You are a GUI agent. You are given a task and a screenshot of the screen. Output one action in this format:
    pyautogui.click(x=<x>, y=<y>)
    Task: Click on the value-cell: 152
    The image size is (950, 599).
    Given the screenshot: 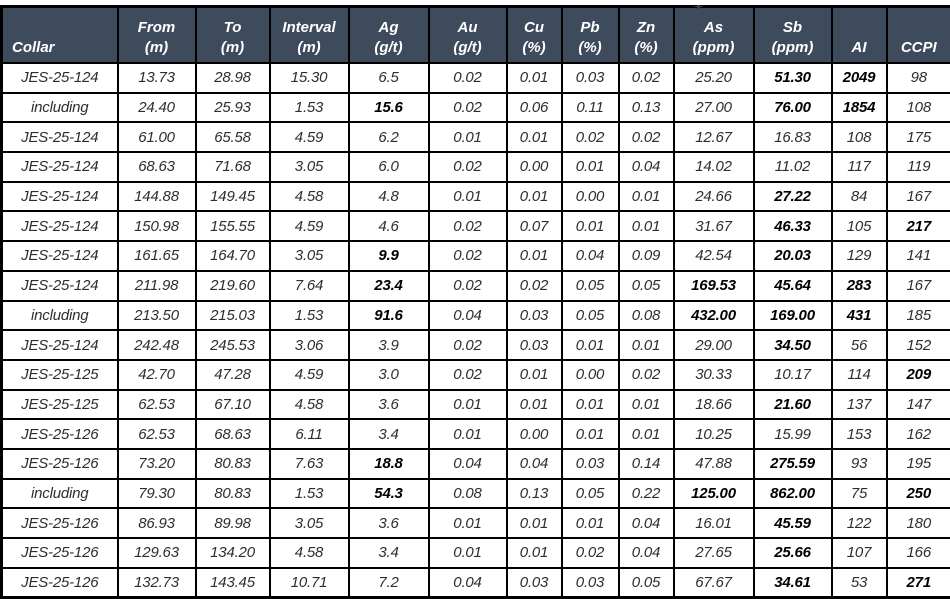 What is the action you would take?
    pyautogui.click(x=918, y=345)
    